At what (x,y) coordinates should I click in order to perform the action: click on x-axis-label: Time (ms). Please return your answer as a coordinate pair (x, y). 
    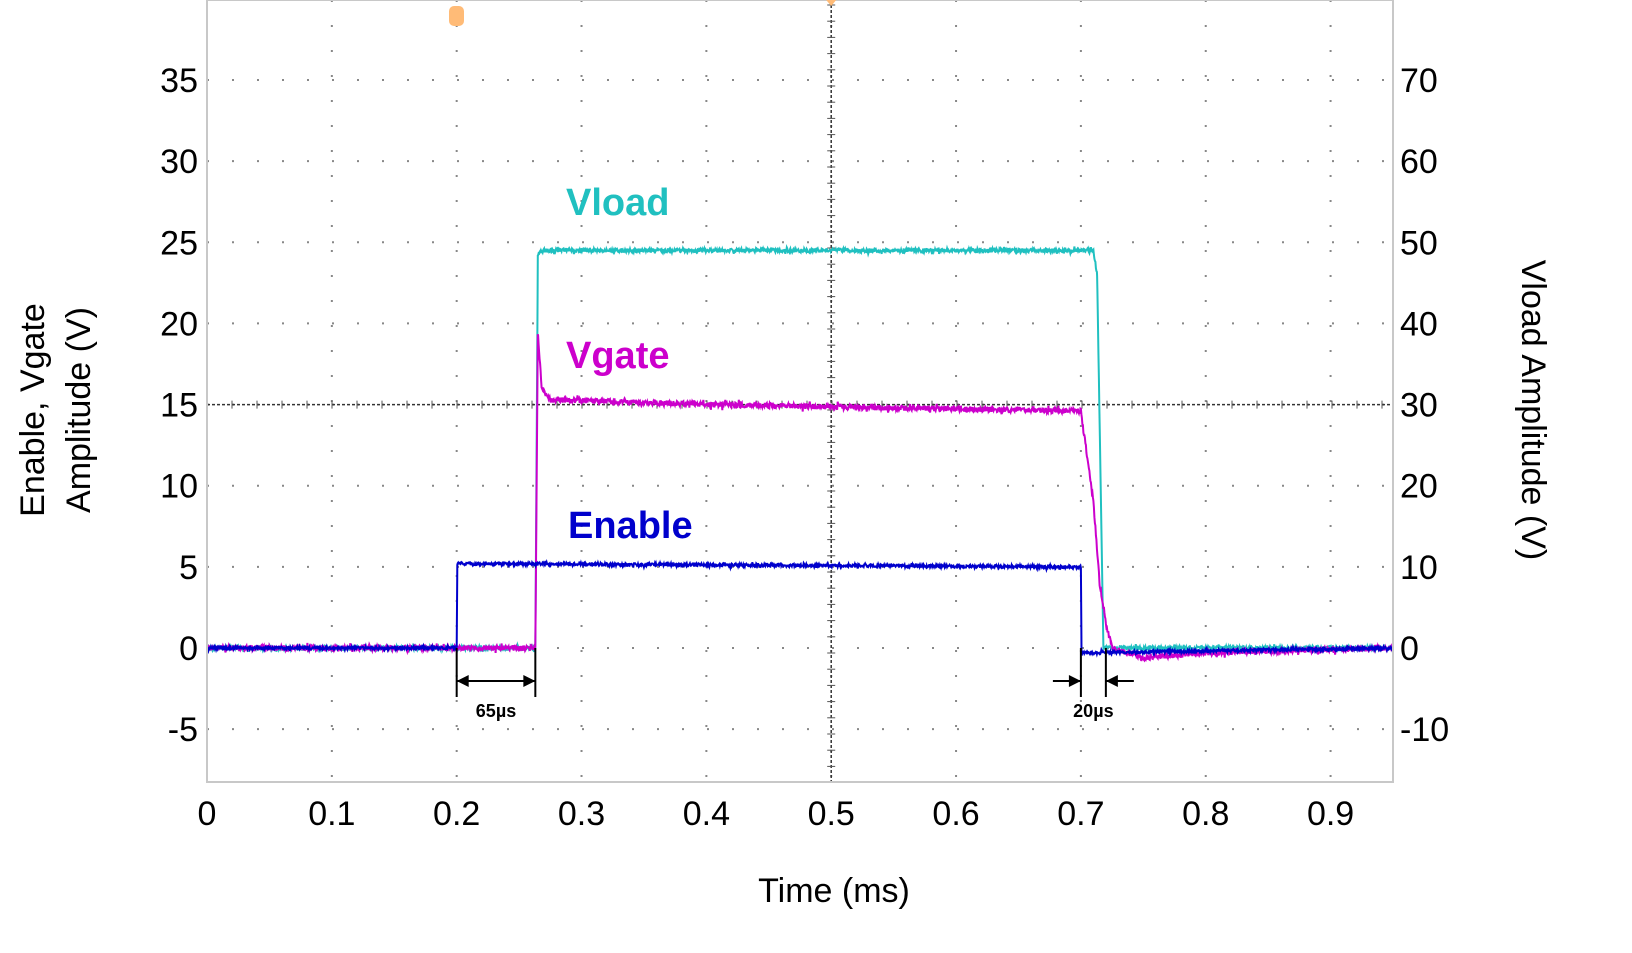
    Looking at the image, I should click on (834, 891).